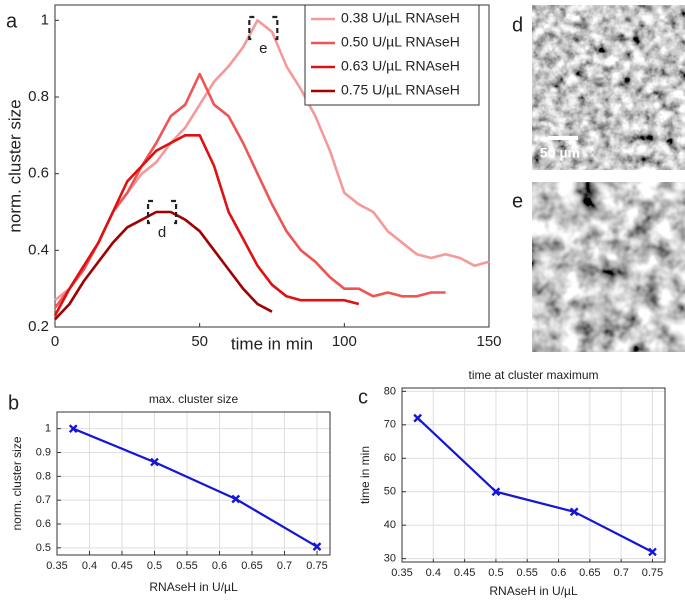  I want to click on y-tick-label: 30, so click(390, 559).